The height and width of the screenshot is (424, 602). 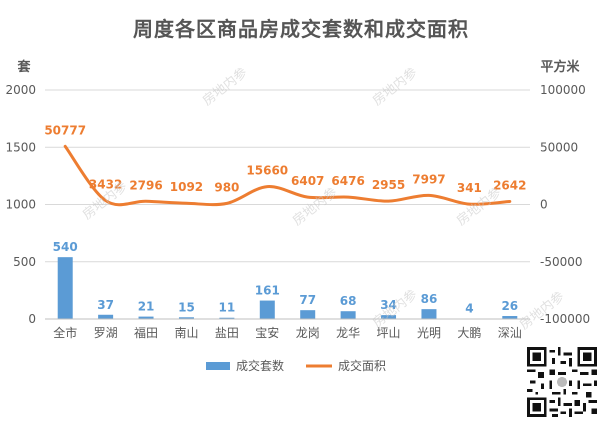 I want to click on line-value-label: 980, so click(x=226, y=187).